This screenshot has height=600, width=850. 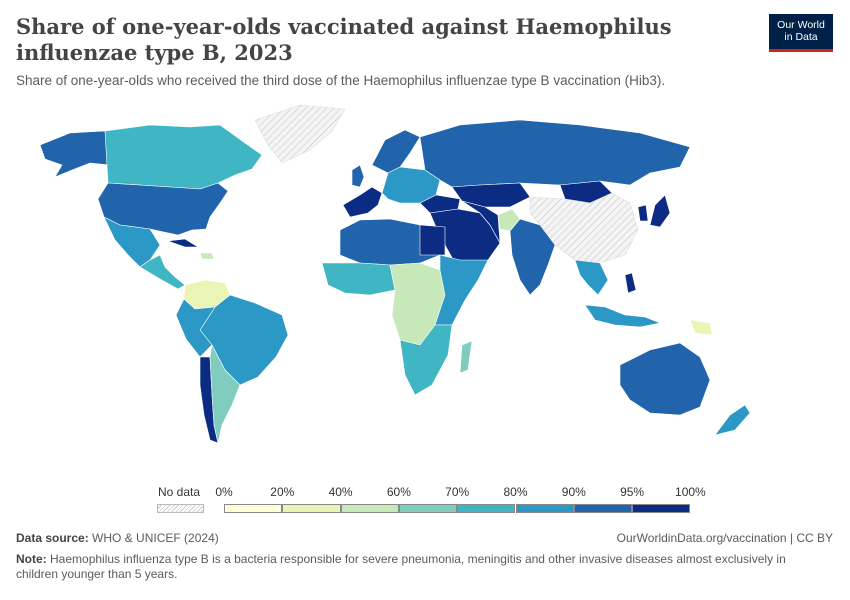 I want to click on region-new-zealand, so click(x=732, y=420).